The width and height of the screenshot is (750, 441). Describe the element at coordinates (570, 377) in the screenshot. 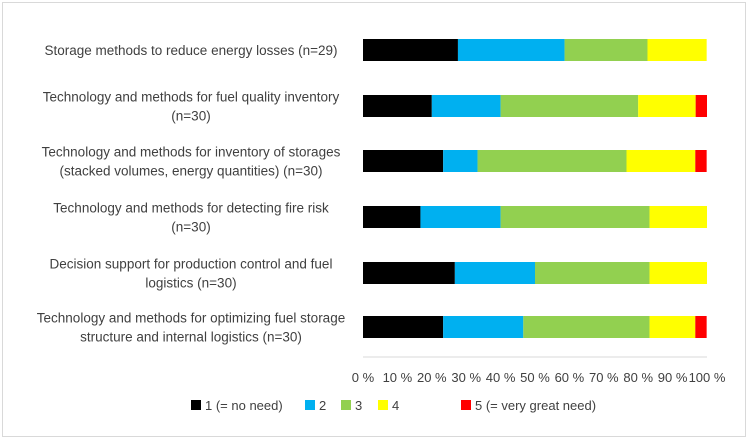

I see `x-tick-label: 60 %` at that location.